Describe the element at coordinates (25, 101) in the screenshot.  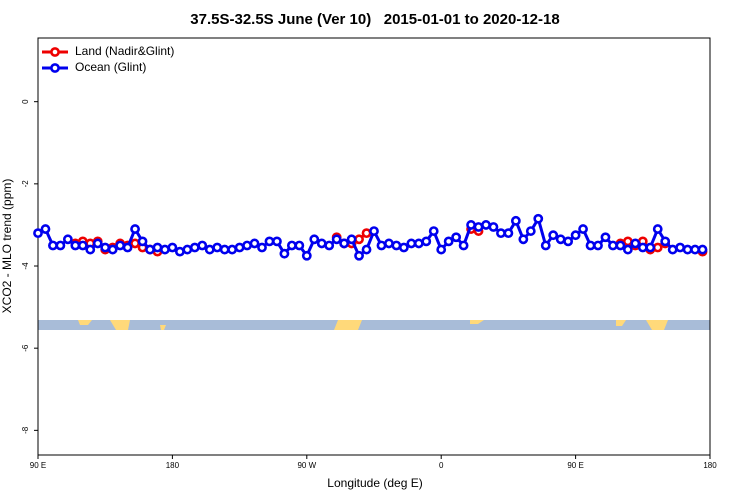
I see `y-tick-label: 0` at that location.